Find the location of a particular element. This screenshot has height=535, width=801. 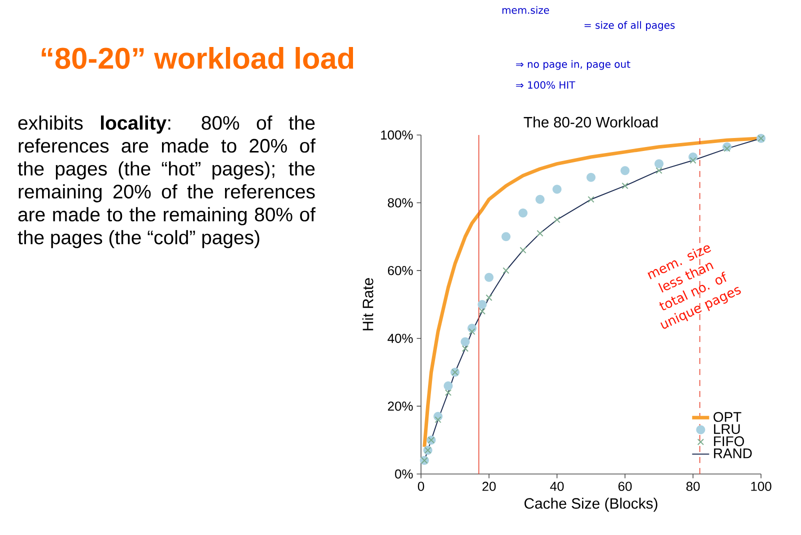

legend-label: OPT is located at coordinates (728, 417).